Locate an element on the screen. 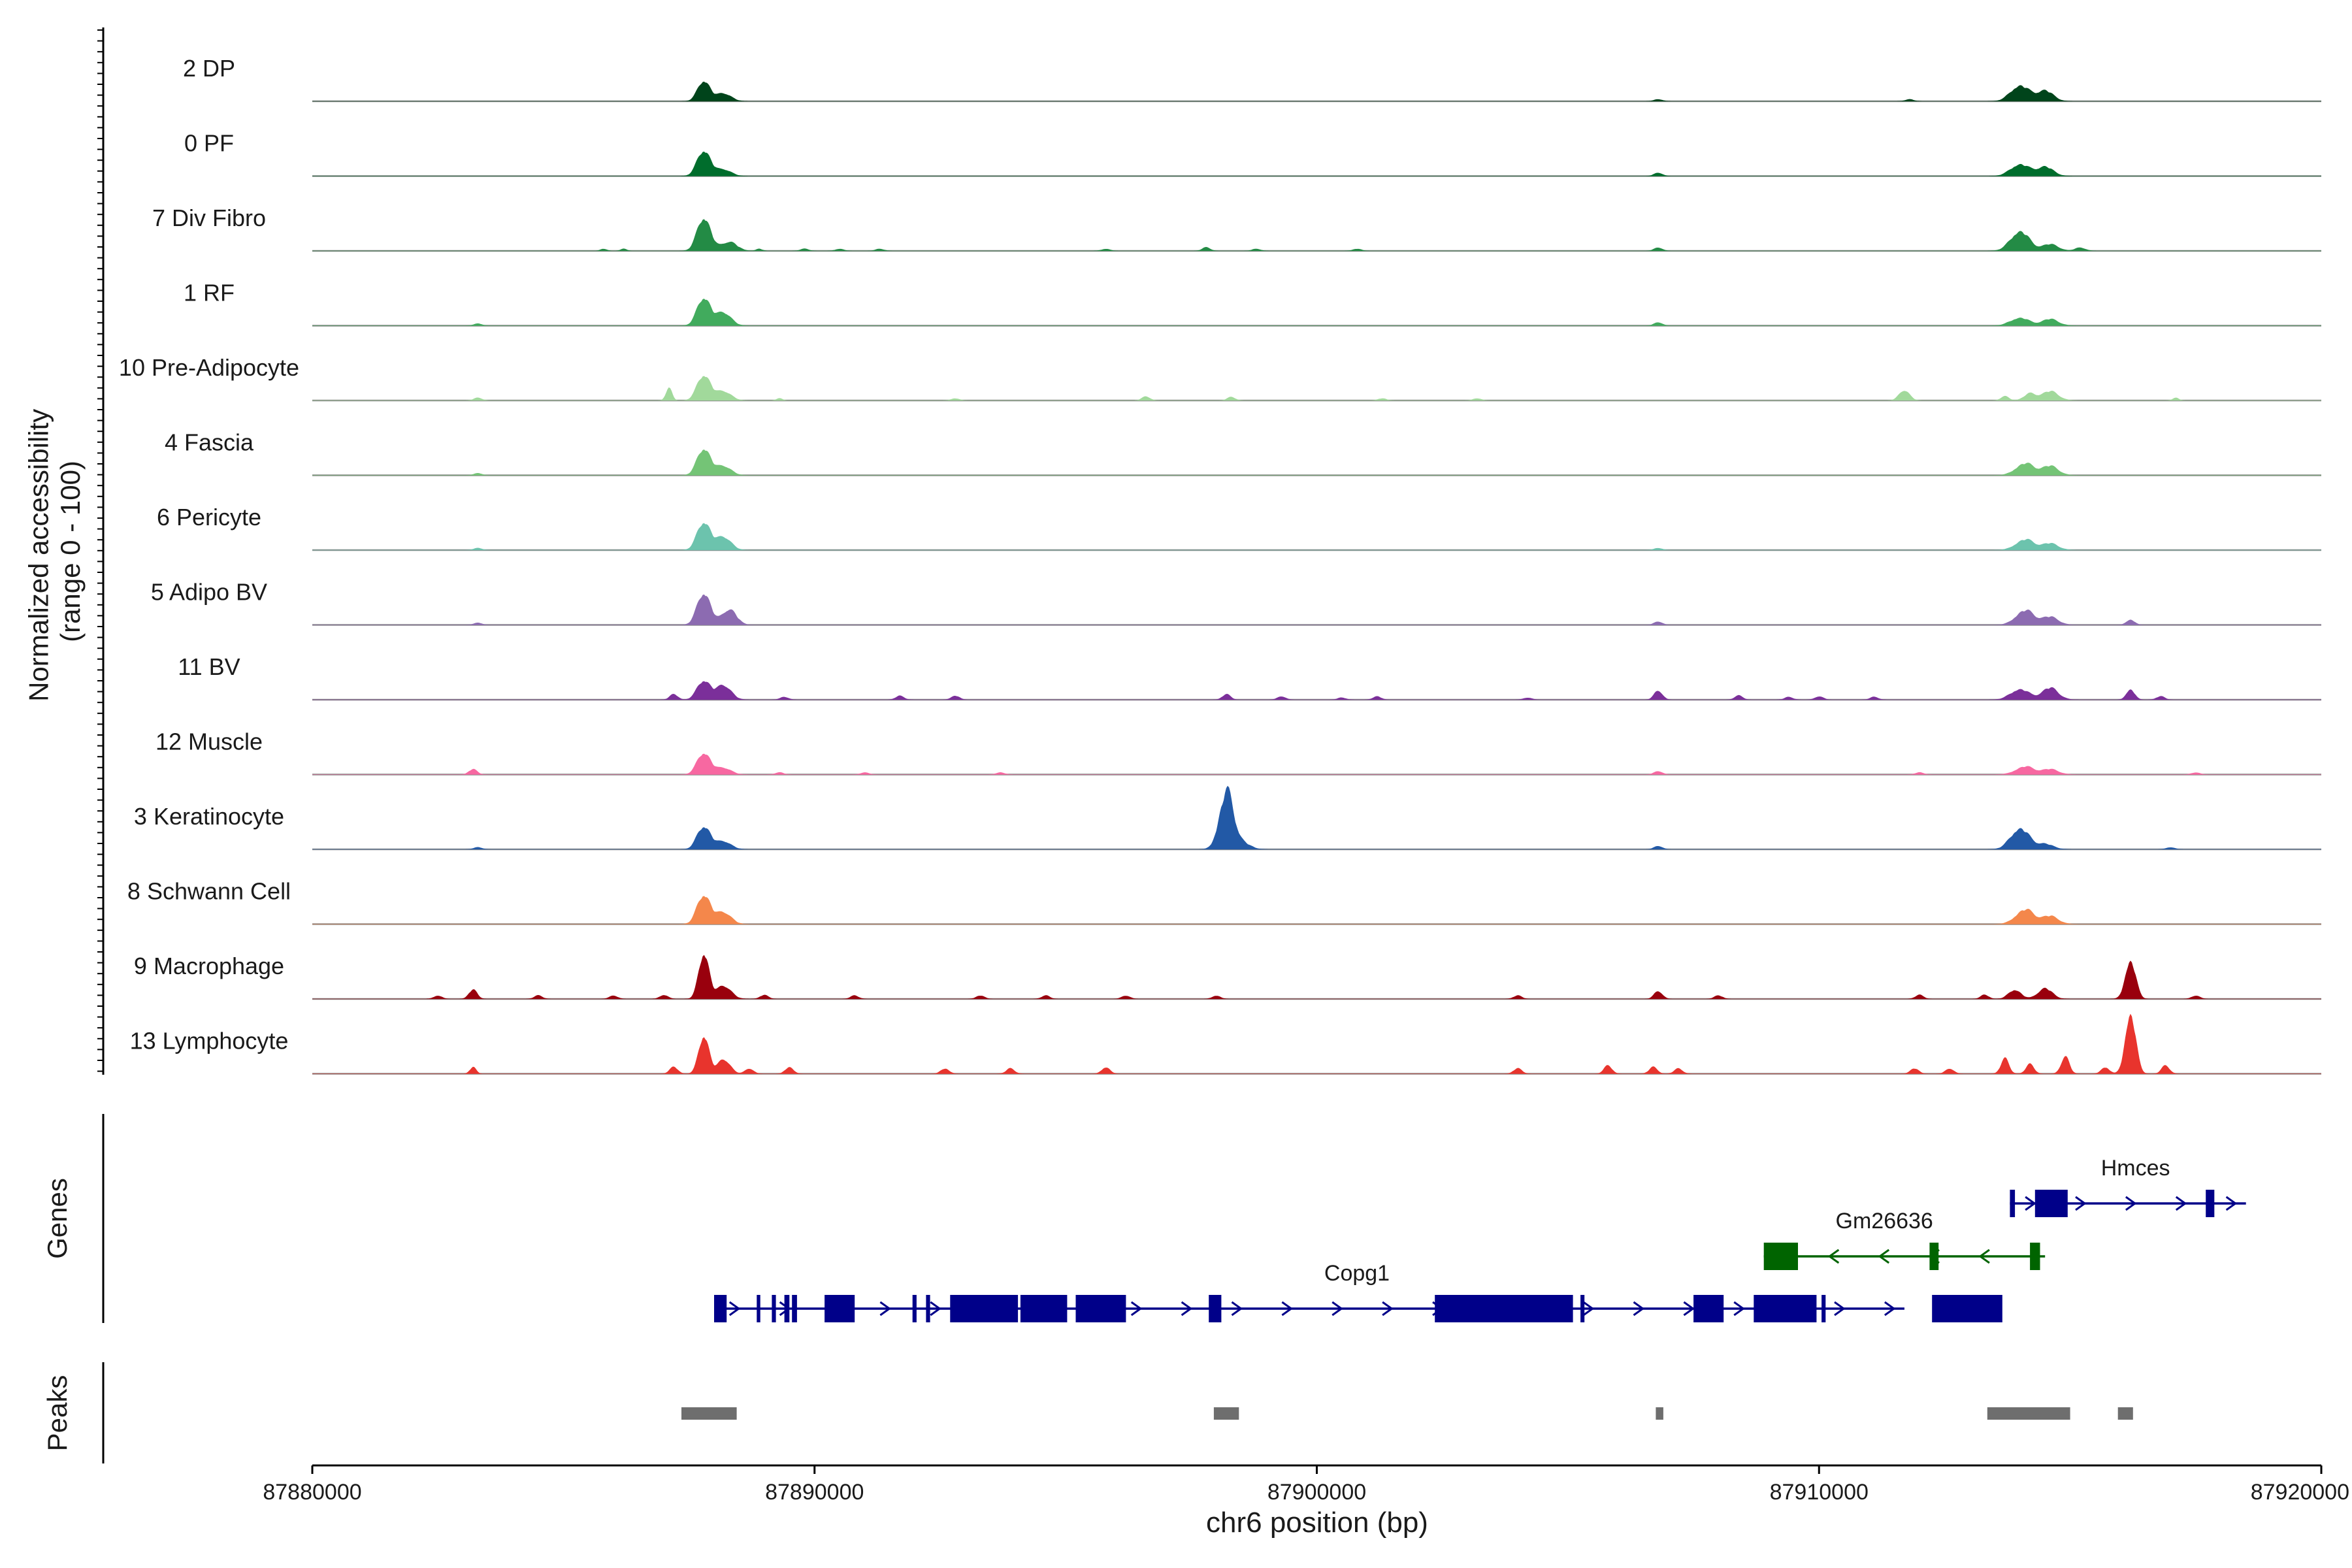  gene-annotations: Copg1 Gm26636 Hmces is located at coordinates (1480, 1239).